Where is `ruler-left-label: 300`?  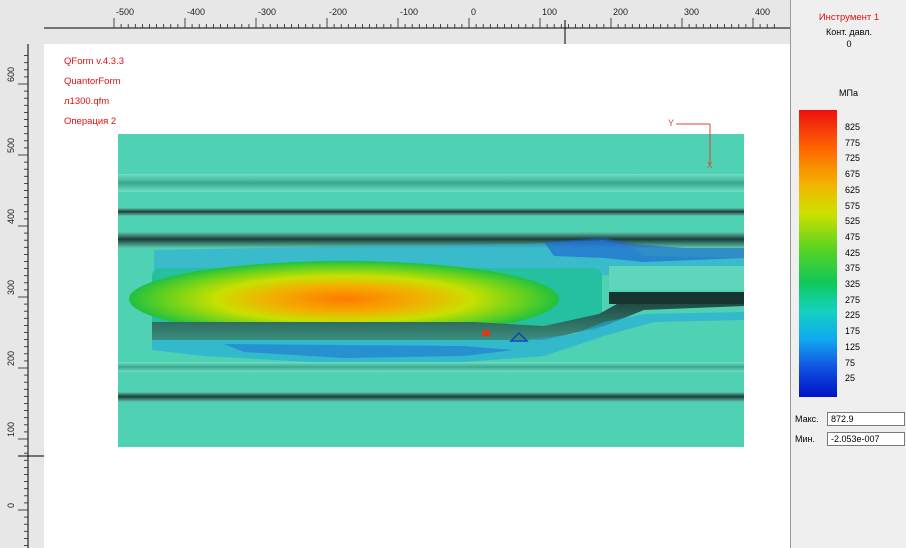 ruler-left-label: 300 is located at coordinates (11, 287).